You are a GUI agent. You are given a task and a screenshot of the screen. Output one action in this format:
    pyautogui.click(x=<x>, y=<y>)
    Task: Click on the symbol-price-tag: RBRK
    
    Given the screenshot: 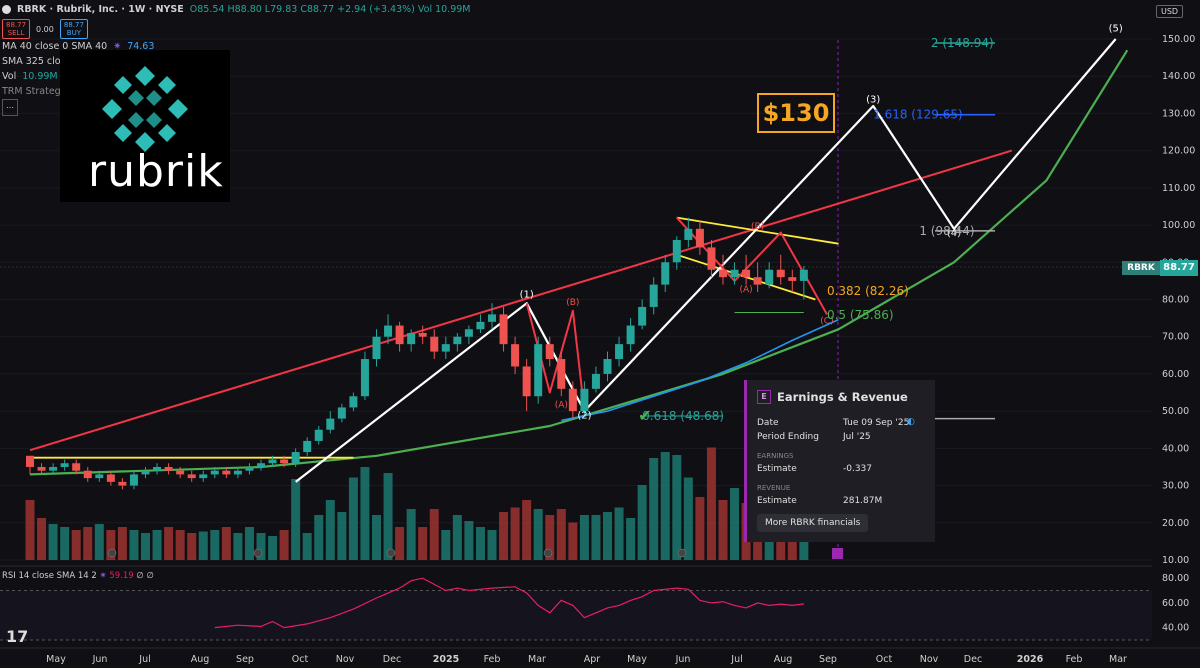 What is the action you would take?
    pyautogui.click(x=1141, y=268)
    